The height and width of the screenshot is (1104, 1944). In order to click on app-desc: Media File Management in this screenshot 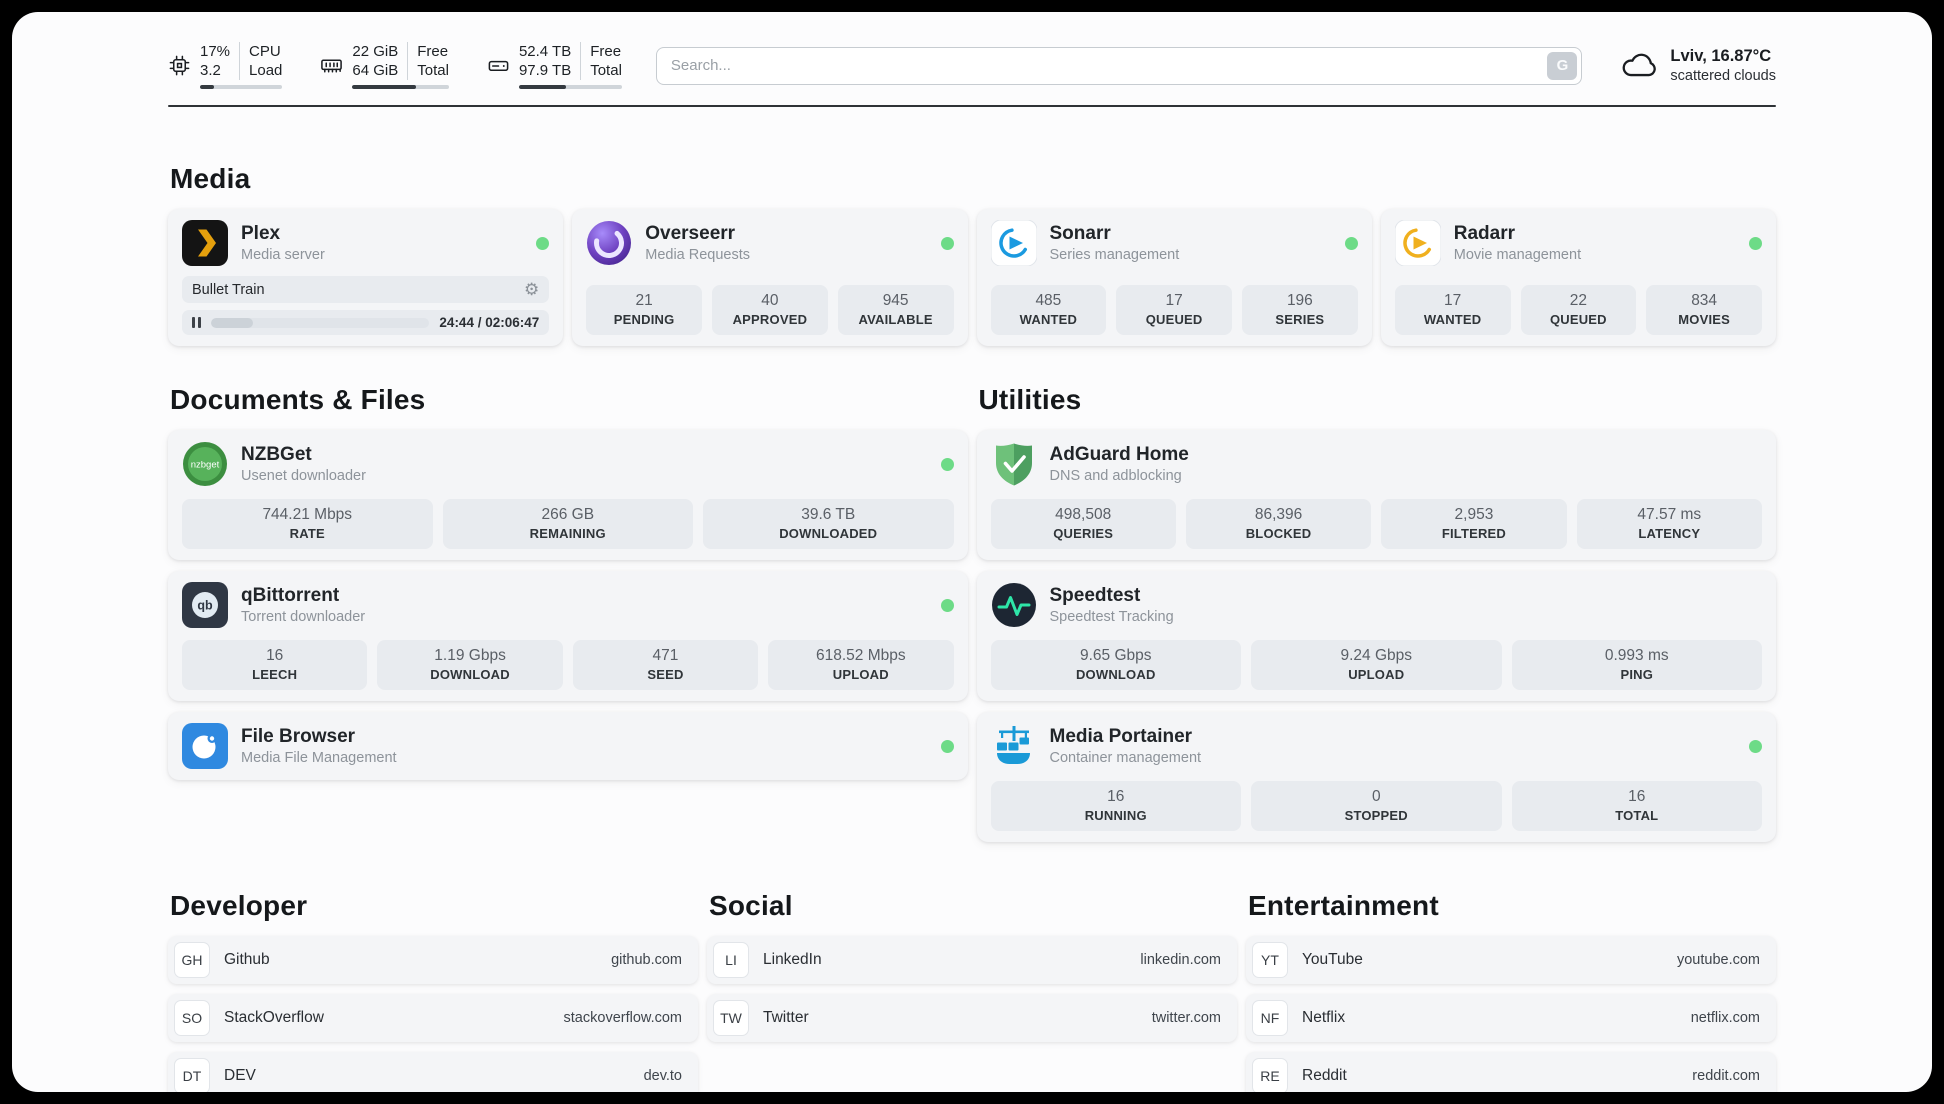, I will do `click(319, 757)`.